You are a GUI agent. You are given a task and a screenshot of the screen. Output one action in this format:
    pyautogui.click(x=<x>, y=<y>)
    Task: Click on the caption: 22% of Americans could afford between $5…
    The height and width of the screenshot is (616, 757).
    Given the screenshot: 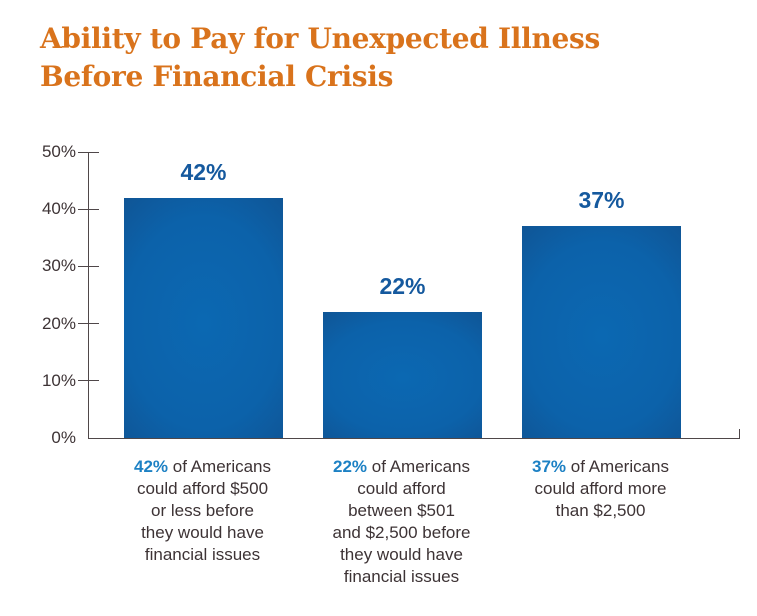 What is the action you would take?
    pyautogui.click(x=402, y=522)
    